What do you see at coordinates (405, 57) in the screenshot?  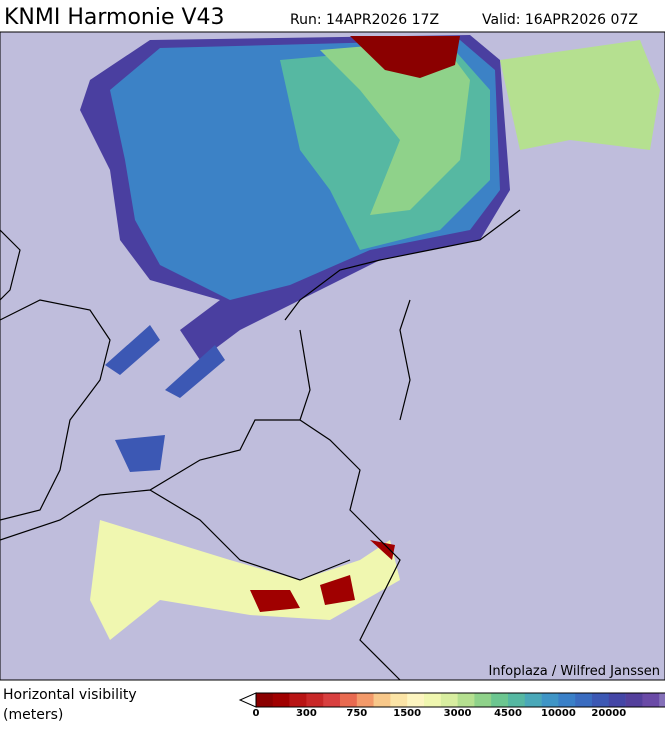 I see `fog-dense` at bounding box center [405, 57].